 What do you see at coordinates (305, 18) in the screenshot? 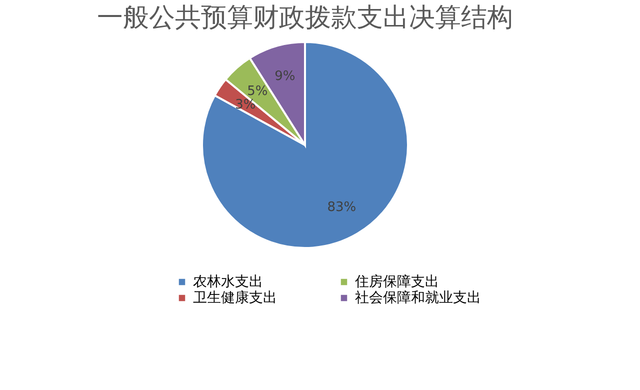
I see `chart-title: 一般公共预算财政拨款支出决算结构` at bounding box center [305, 18].